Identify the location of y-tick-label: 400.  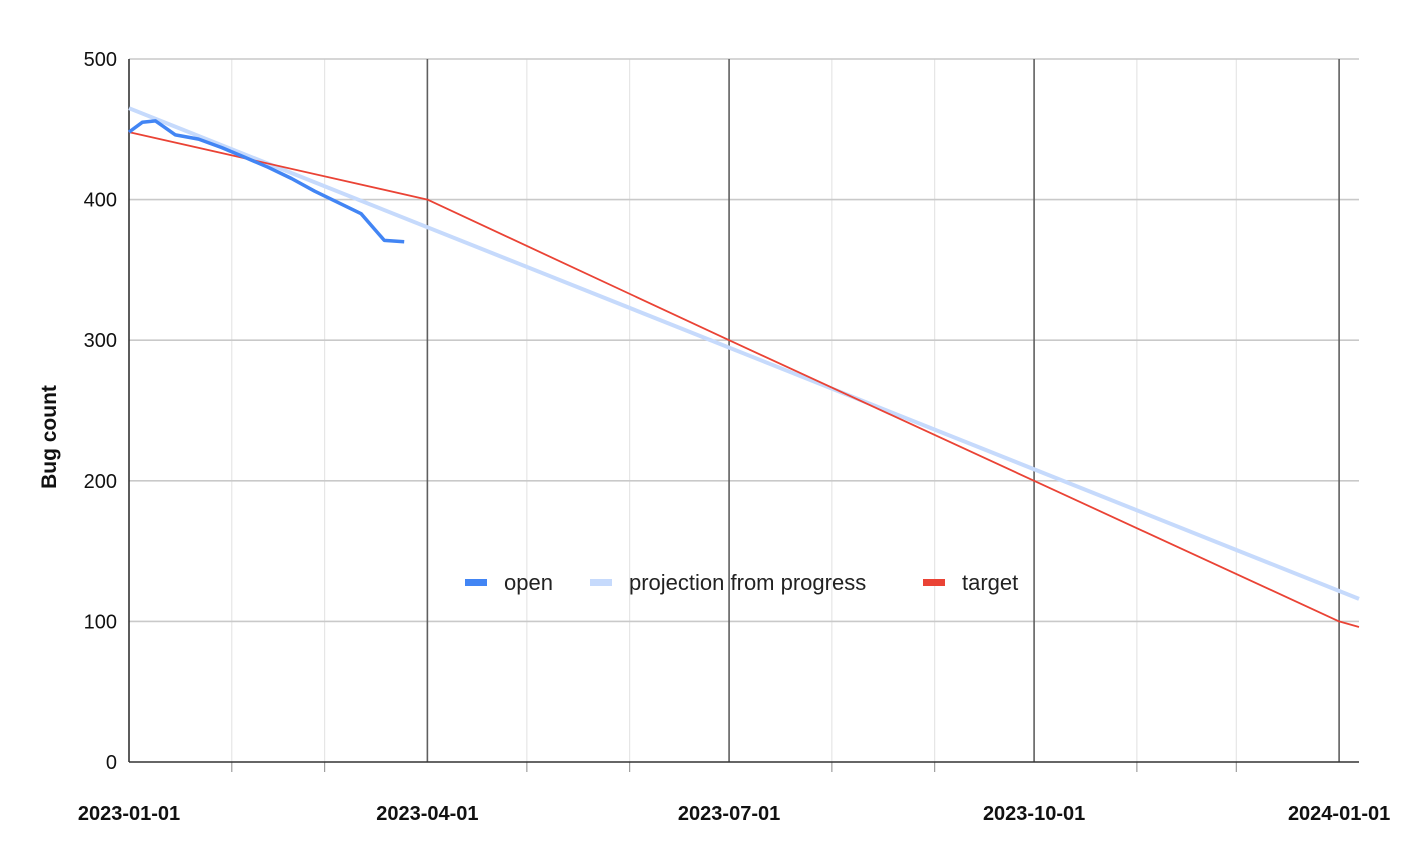
(100, 201).